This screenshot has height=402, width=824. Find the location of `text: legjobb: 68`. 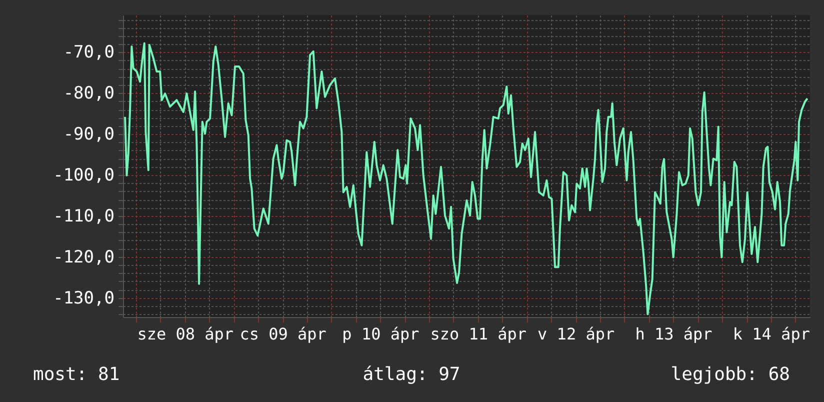

text: legjobb: 68 is located at coordinates (730, 374).